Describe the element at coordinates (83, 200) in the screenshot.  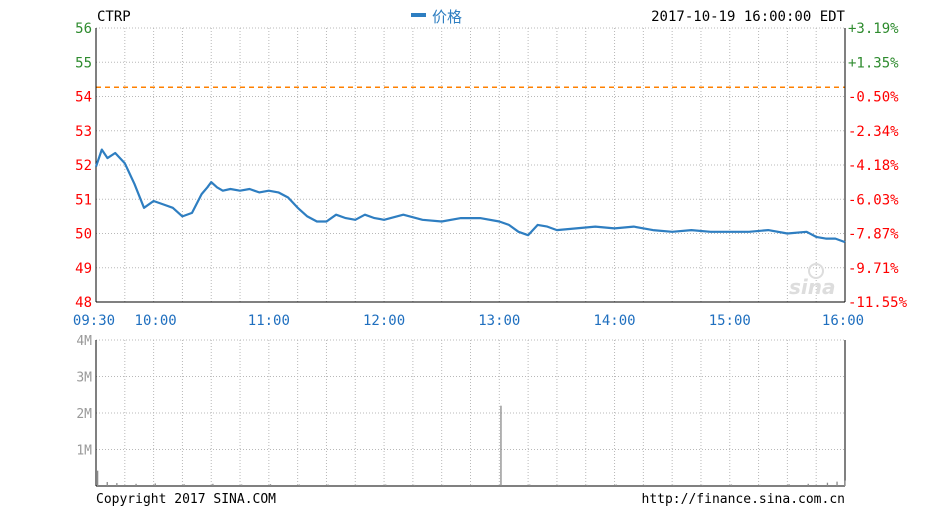
I see `price-tick-label: 51` at that location.